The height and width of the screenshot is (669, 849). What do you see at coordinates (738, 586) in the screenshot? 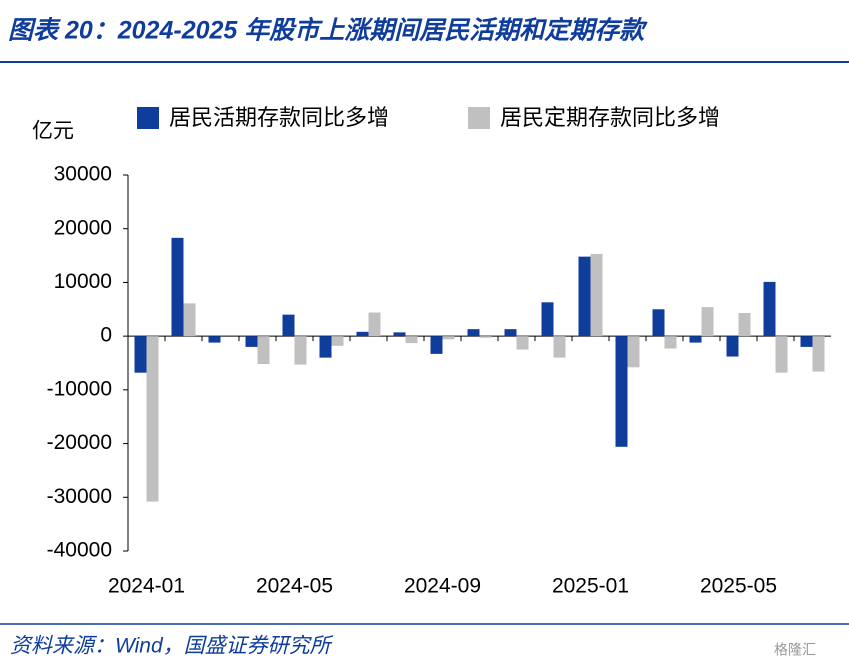
I see `x-tick-label: 2025-05` at bounding box center [738, 586].